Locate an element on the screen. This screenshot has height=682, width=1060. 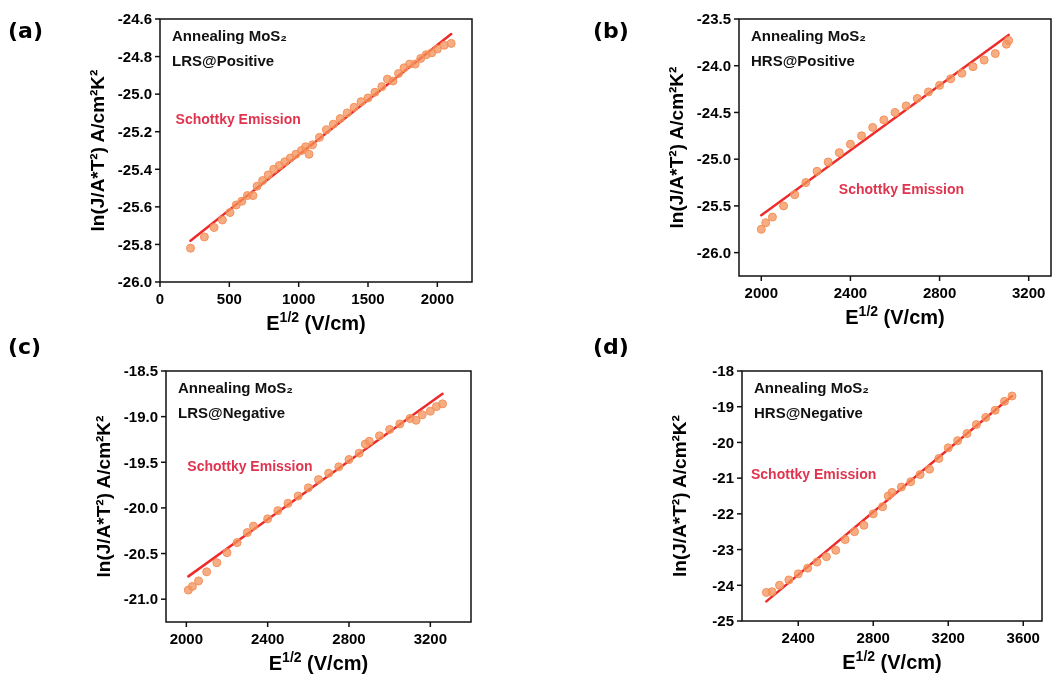
y-tick-label: -24.0 is located at coordinates (713, 65).